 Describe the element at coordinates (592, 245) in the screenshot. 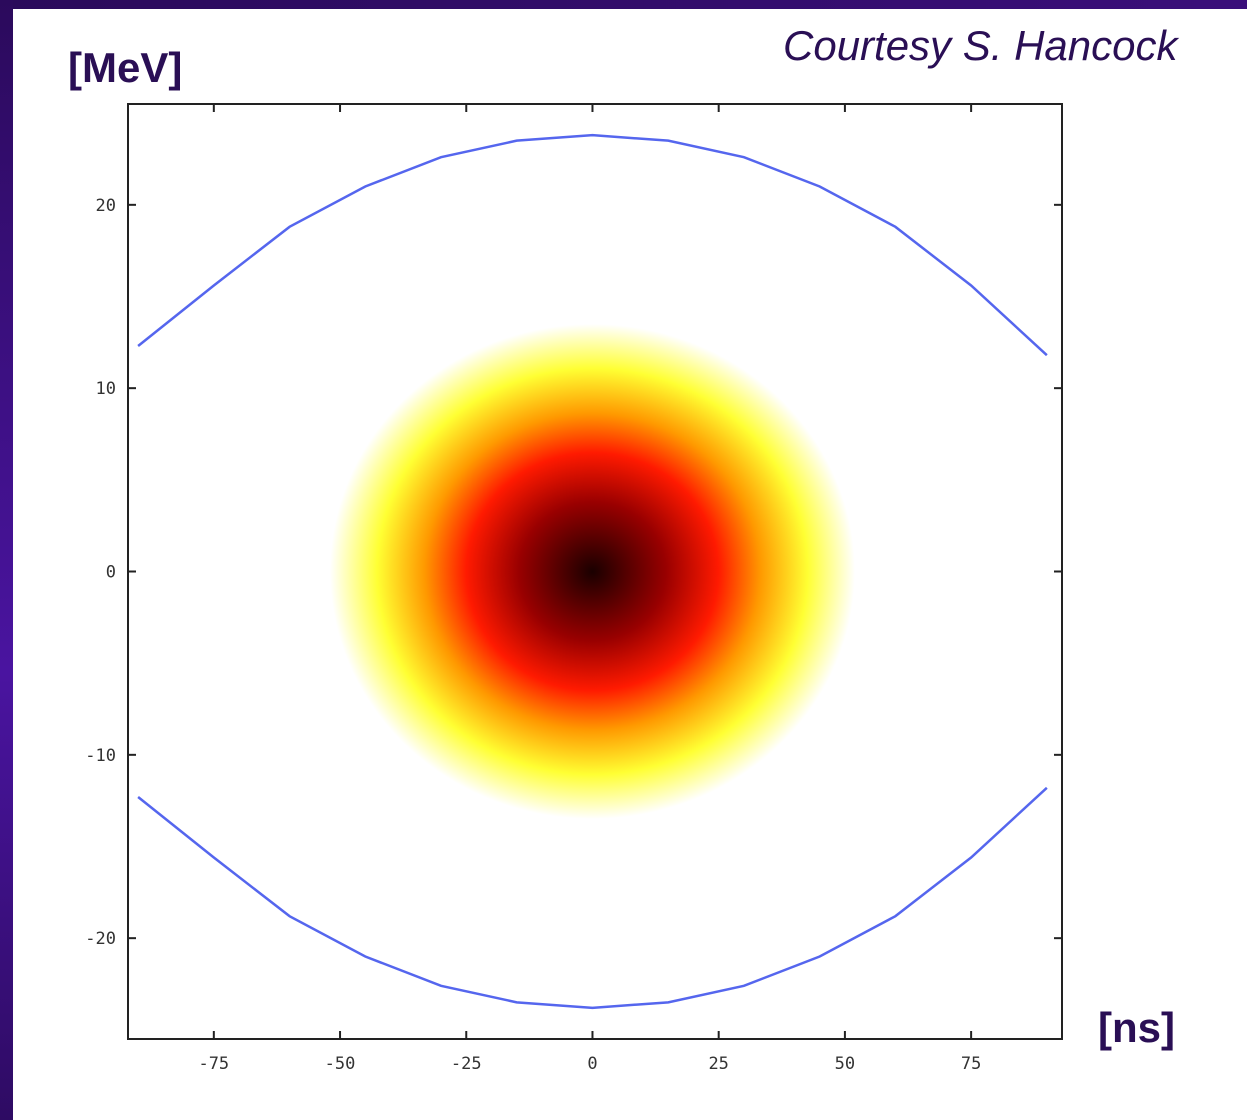

I see `separatrix-upper-curve` at that location.